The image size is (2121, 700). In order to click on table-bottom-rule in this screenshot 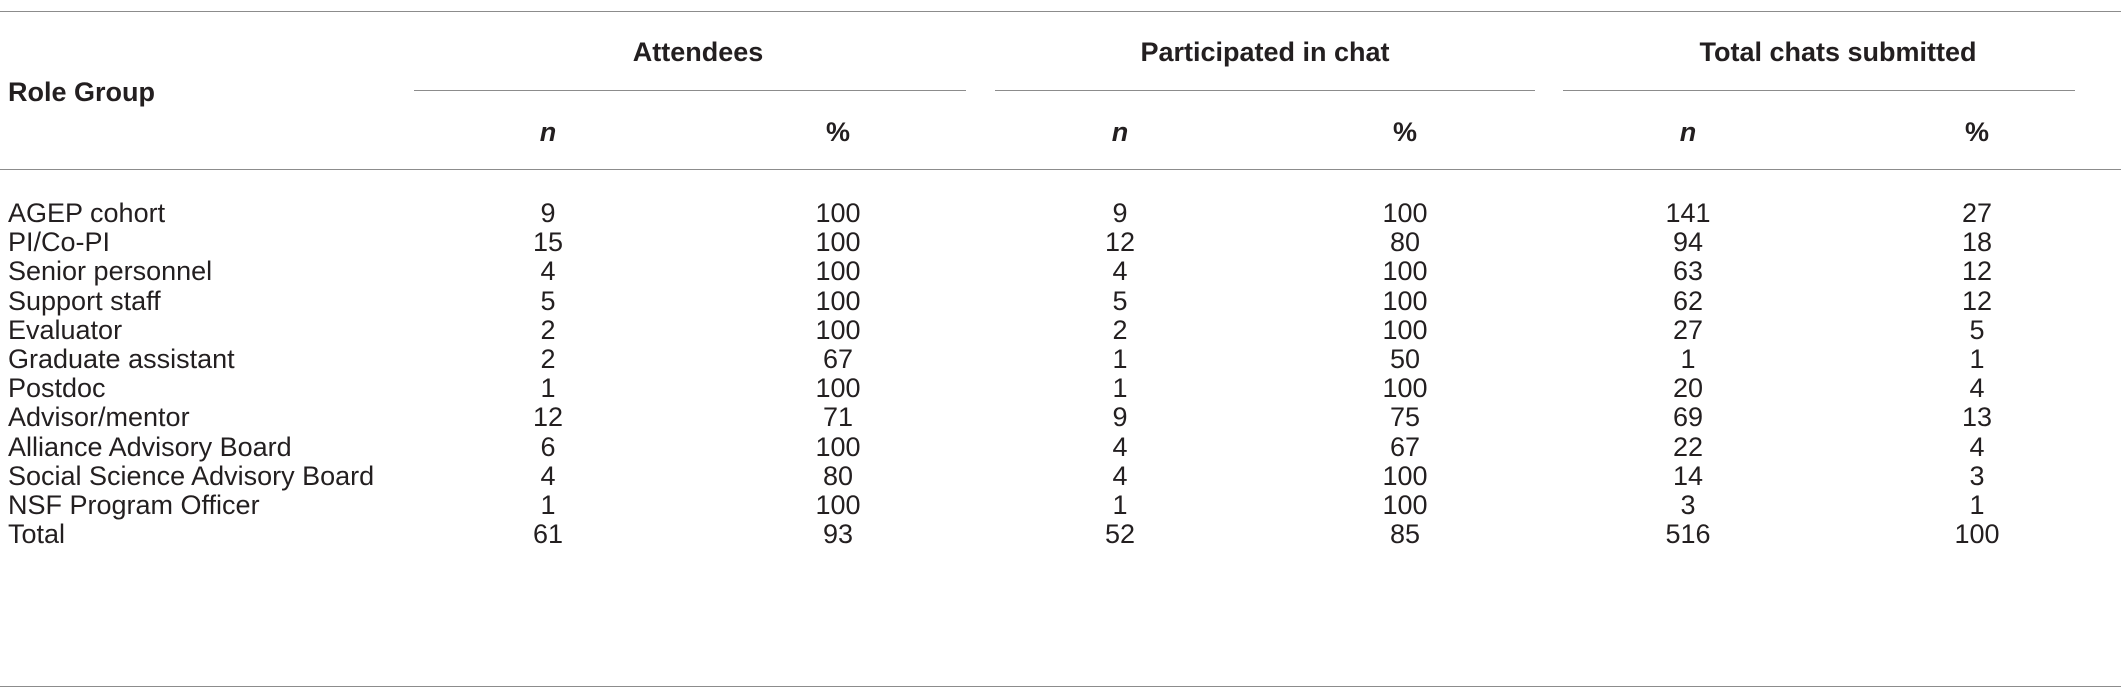, I will do `click(1060, 686)`.